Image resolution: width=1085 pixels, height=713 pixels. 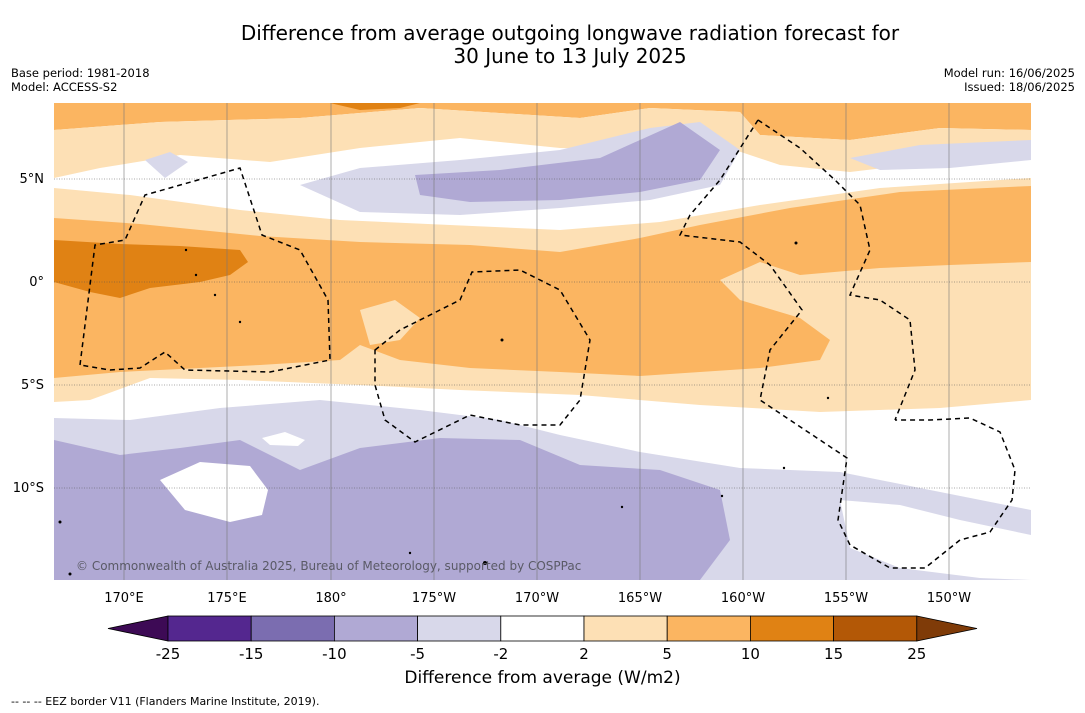 I want to click on anomaly-band-north-top, so click(x=542, y=121).